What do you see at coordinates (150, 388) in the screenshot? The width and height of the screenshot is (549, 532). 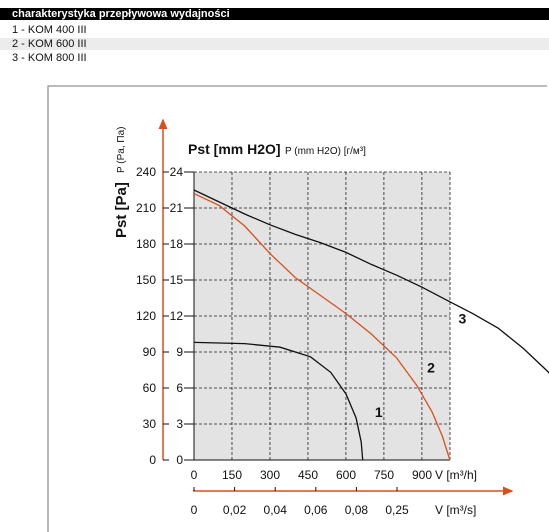 I see `pa-tick-label: 60` at bounding box center [150, 388].